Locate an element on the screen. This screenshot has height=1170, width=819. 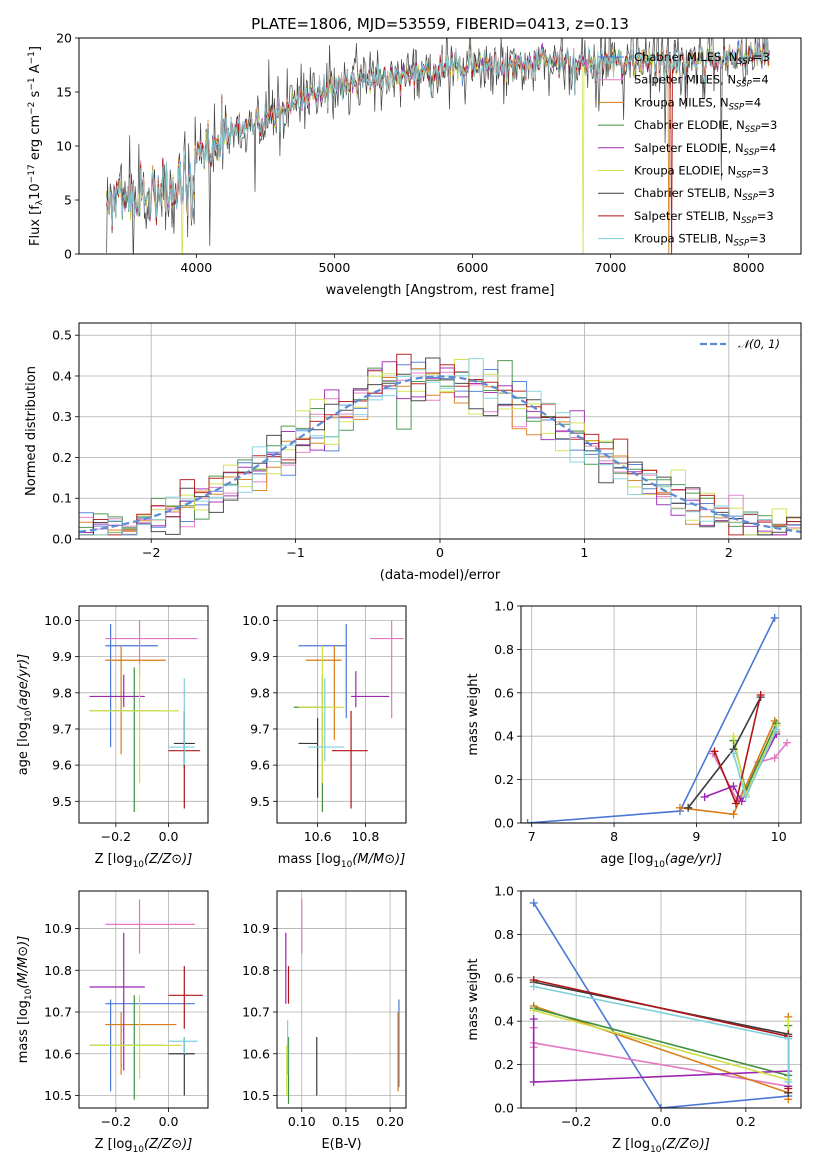
kroupa-stelib-histogram is located at coordinates (440, 448).